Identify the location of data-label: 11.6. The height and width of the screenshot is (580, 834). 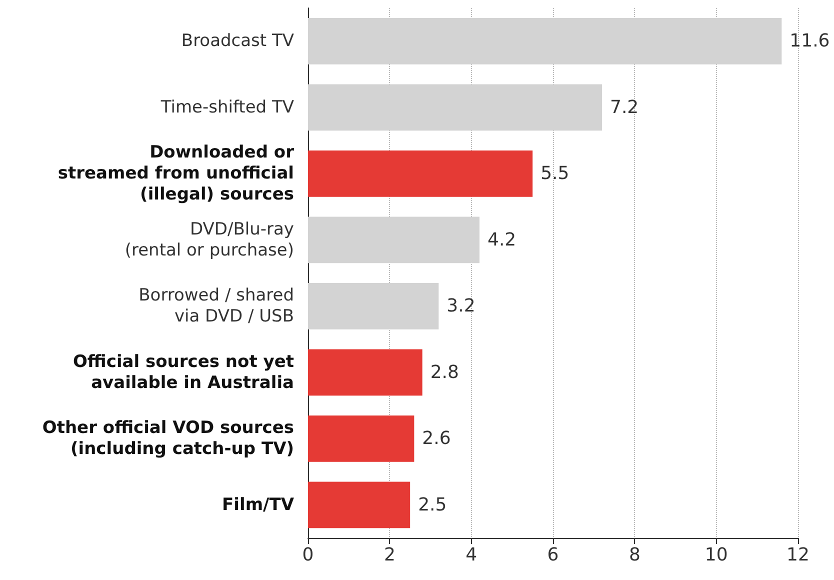
(810, 41).